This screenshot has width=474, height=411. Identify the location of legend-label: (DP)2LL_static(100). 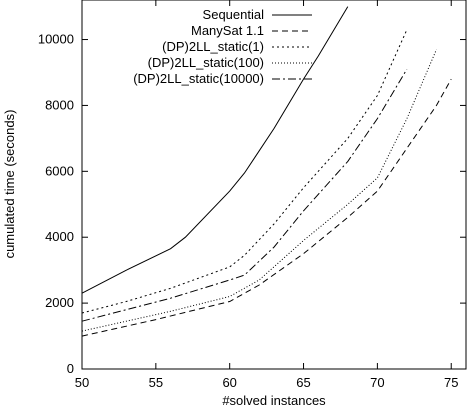
(206, 62).